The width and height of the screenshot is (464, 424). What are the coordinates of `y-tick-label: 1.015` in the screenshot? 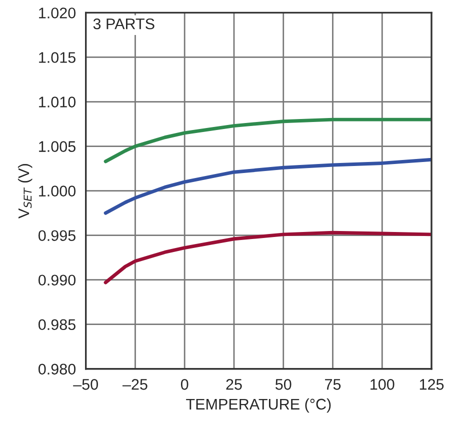 It's located at (57, 57).